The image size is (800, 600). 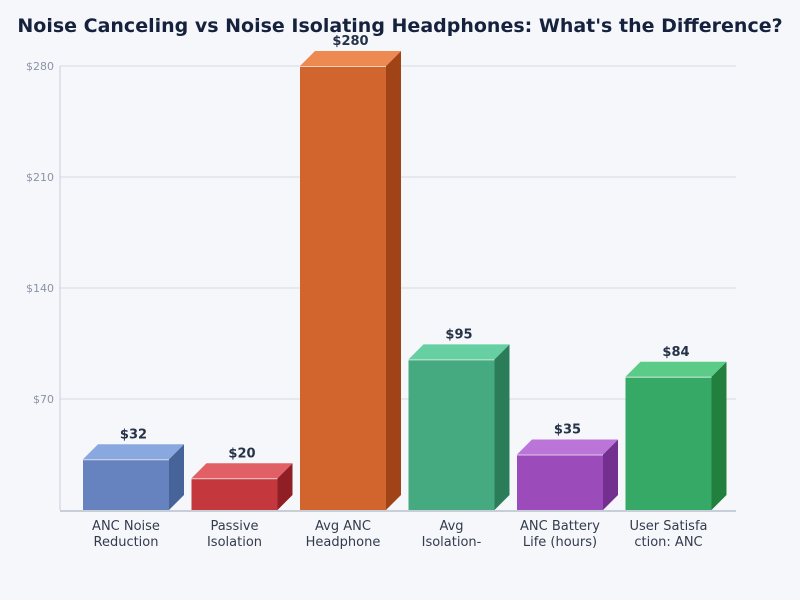 I want to click on x-tick-label: Isolation, so click(x=234, y=542).